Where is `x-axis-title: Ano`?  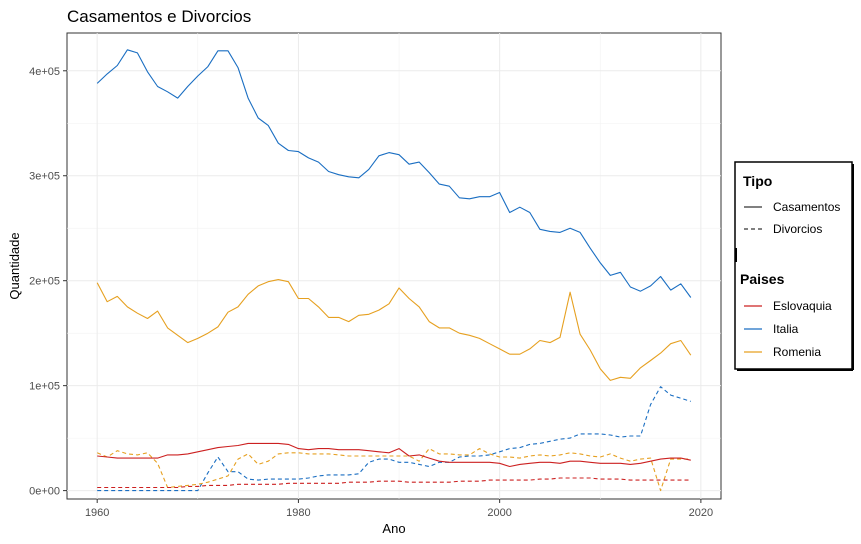 x-axis-title: Ano is located at coordinates (393, 528).